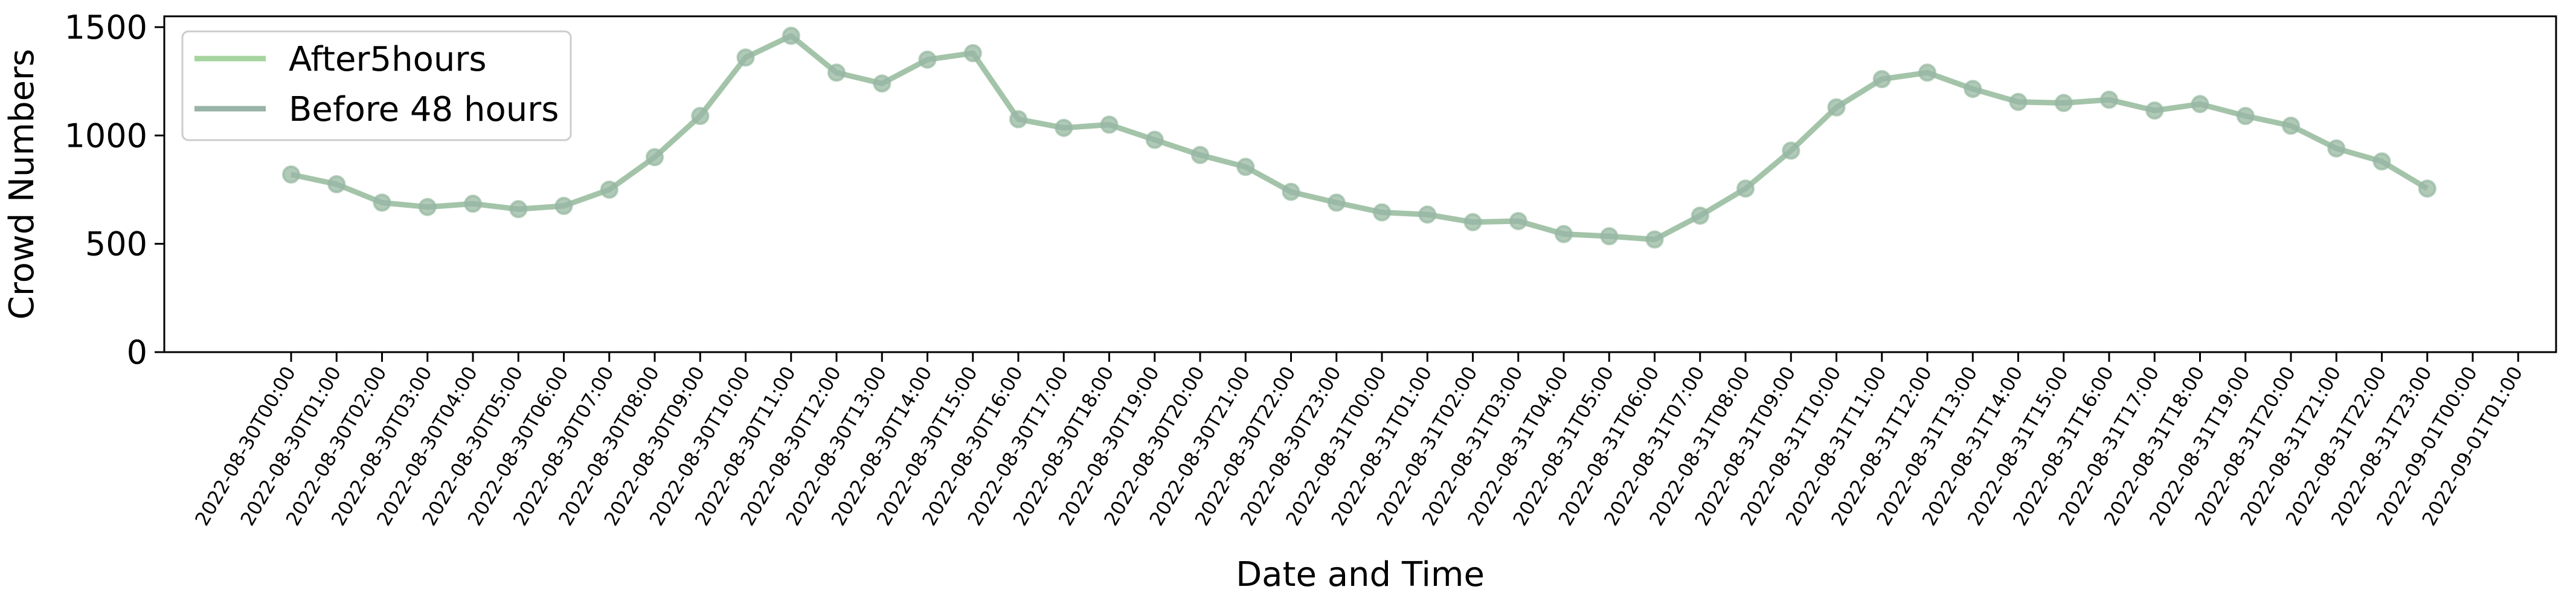 This screenshot has width=2576, height=604. What do you see at coordinates (137, 352) in the screenshot?
I see `y-tick-label: 0` at bounding box center [137, 352].